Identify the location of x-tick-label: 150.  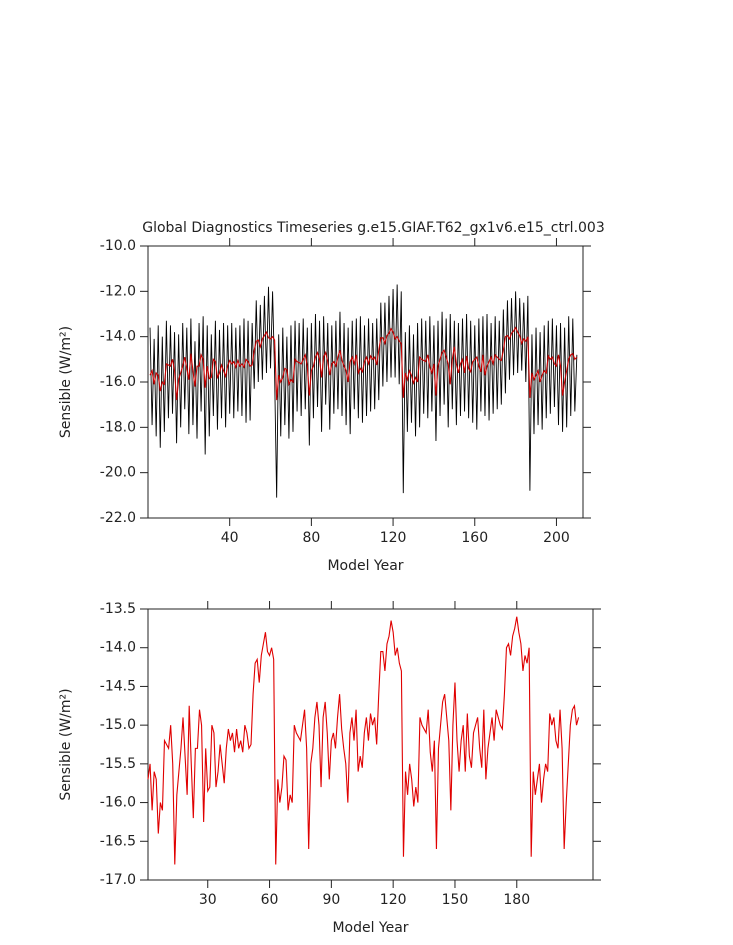
(455, 900).